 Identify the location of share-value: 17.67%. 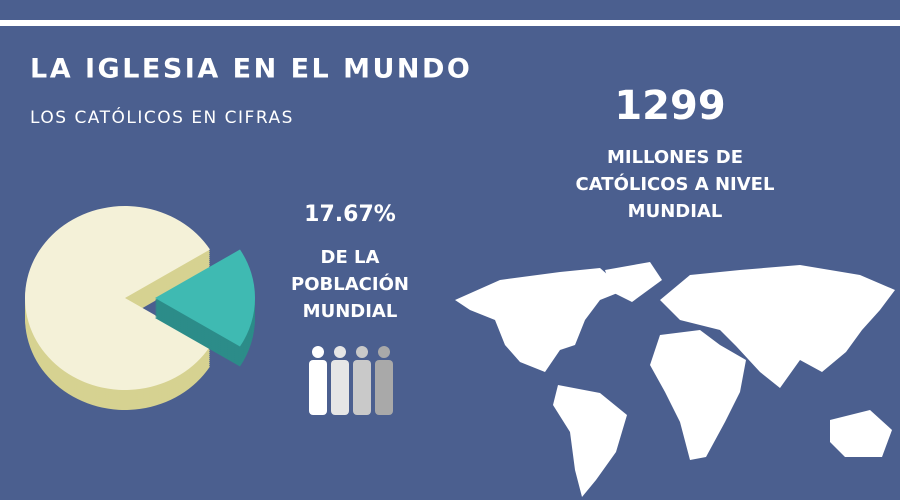
(350, 214).